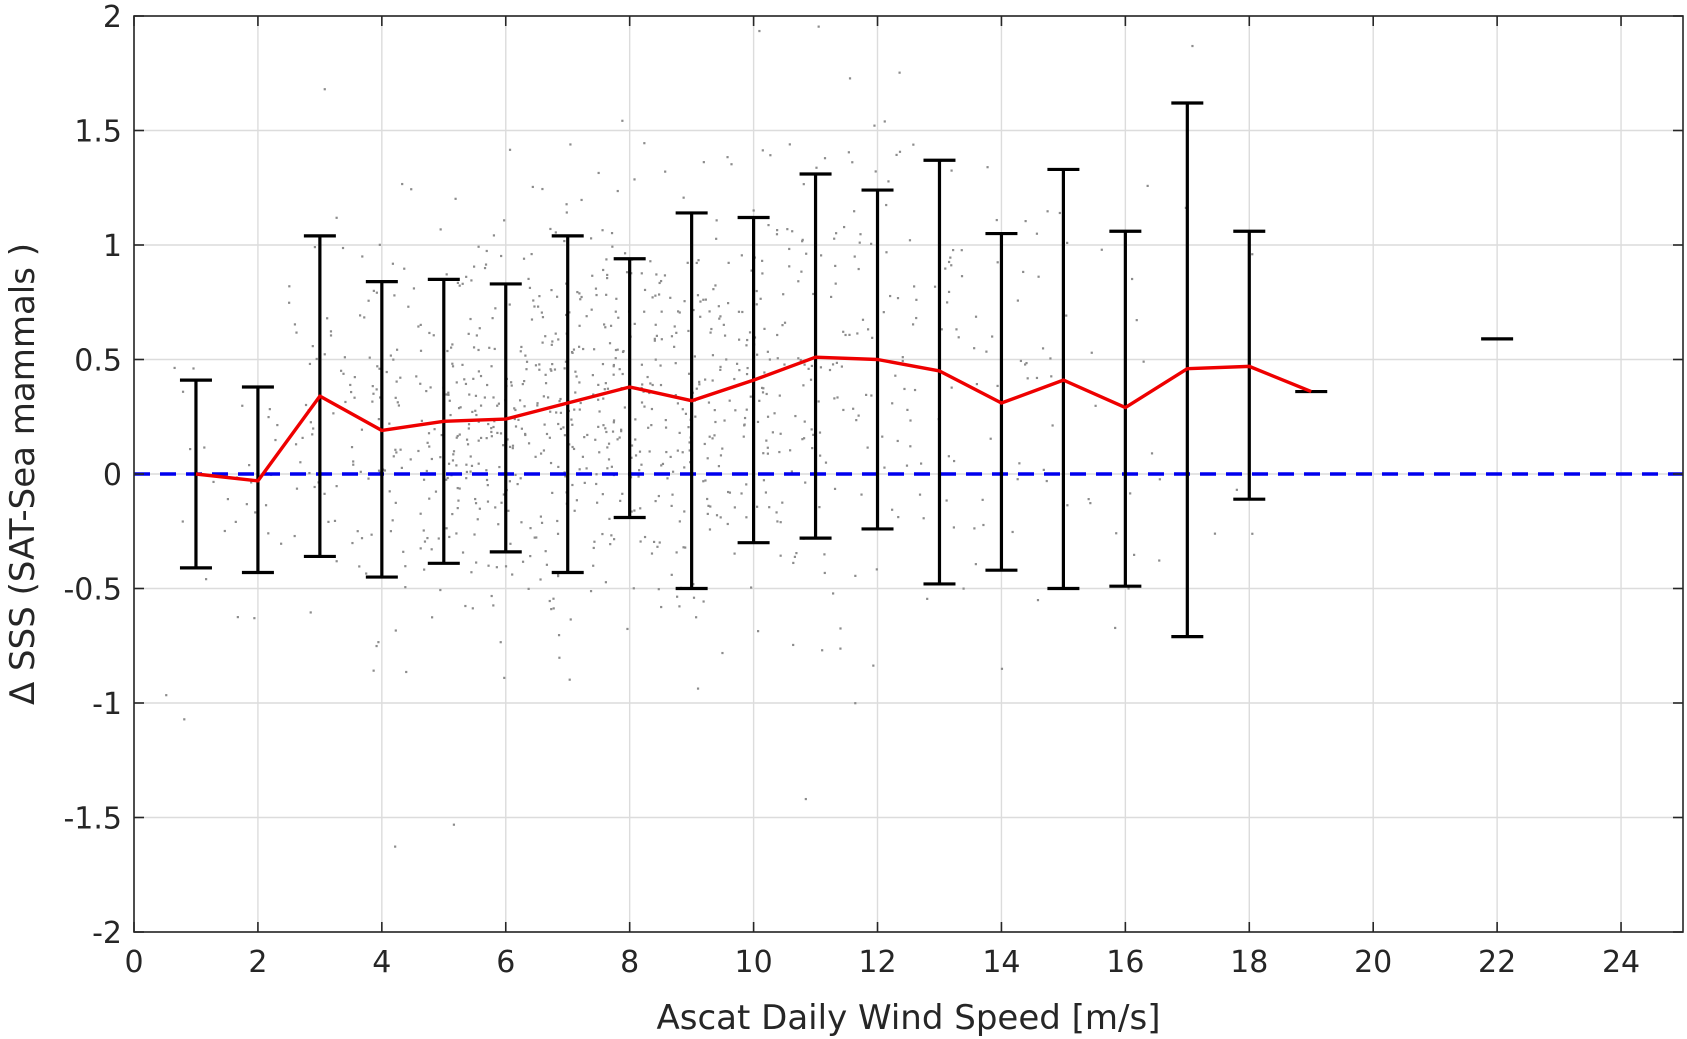 This screenshot has width=1687, height=1039. What do you see at coordinates (112, 246) in the screenshot?
I see `y-tick-label: 1` at bounding box center [112, 246].